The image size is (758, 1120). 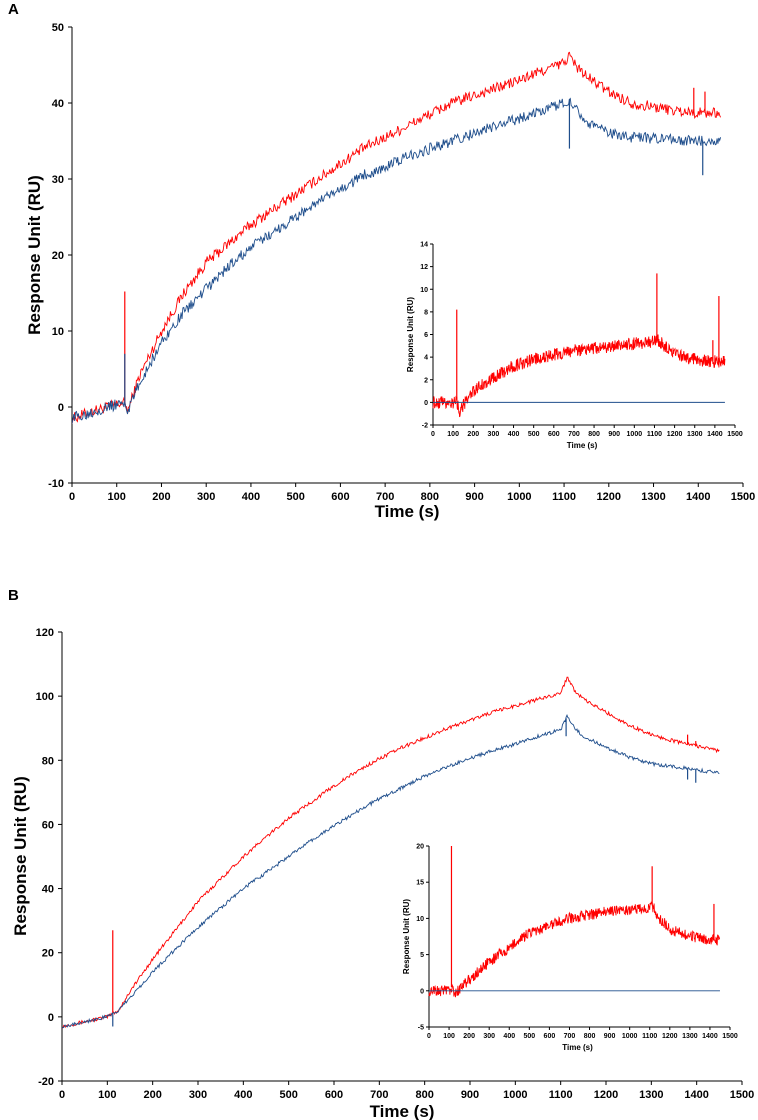 What do you see at coordinates (420, 919) in the screenshot?
I see `inset-1-y-tick-label: 10` at bounding box center [420, 919].